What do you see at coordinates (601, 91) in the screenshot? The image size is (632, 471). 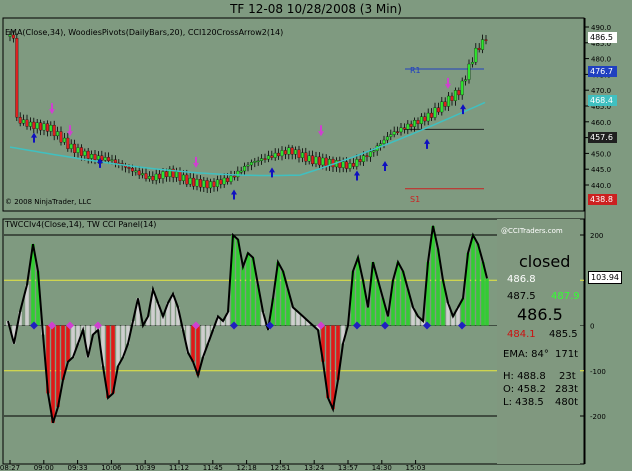 I see `price-axis-label: 470.0` at bounding box center [601, 91].